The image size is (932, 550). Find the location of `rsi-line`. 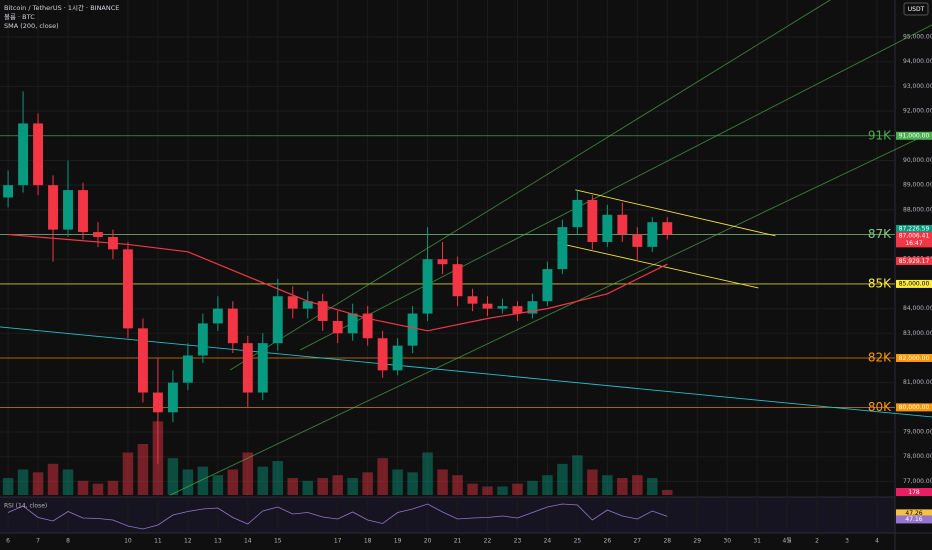

rsi-line is located at coordinates (337, 516).